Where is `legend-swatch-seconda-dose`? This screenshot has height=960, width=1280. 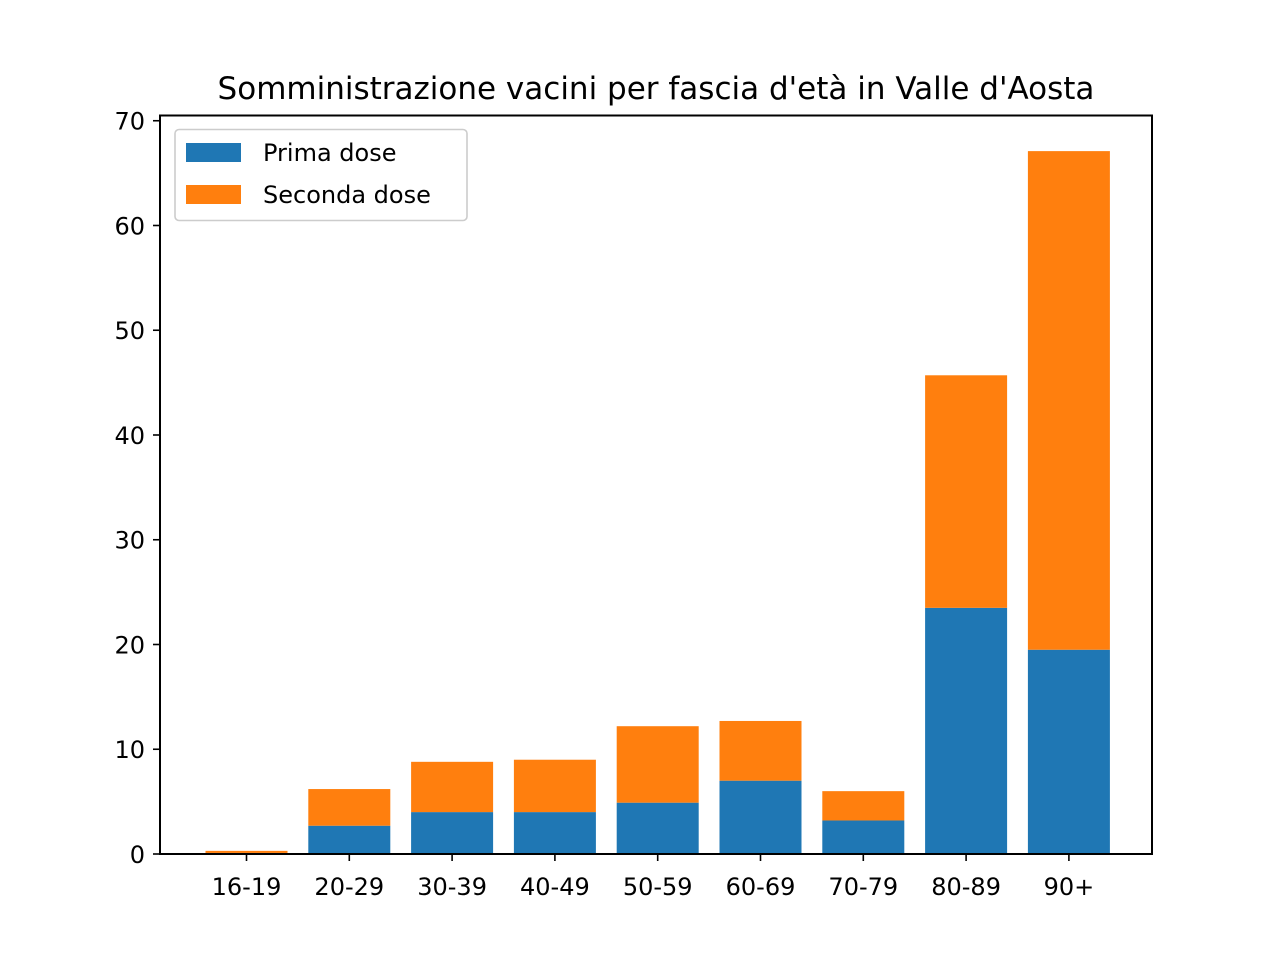
legend-swatch-seconda-dose is located at coordinates (213, 194).